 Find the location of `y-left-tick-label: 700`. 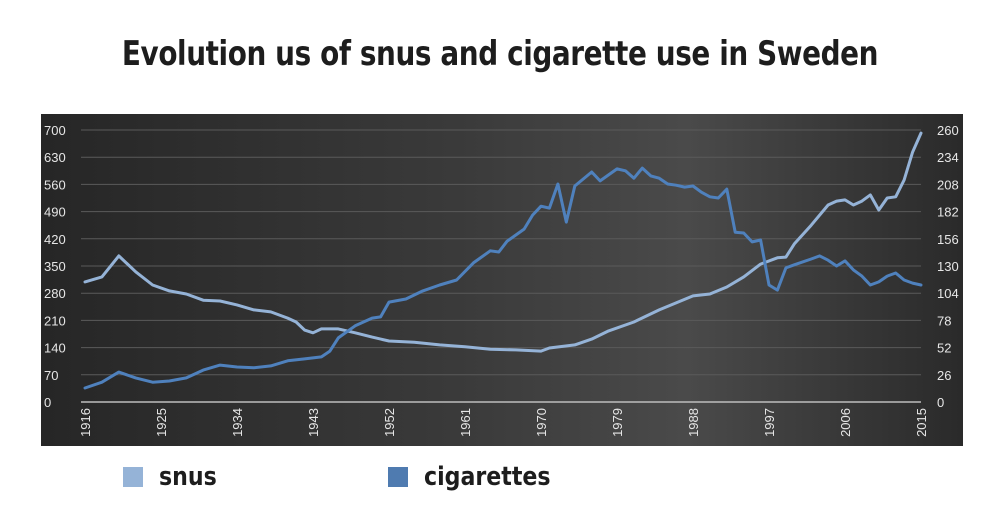

y-left-tick-label: 700 is located at coordinates (55, 130).